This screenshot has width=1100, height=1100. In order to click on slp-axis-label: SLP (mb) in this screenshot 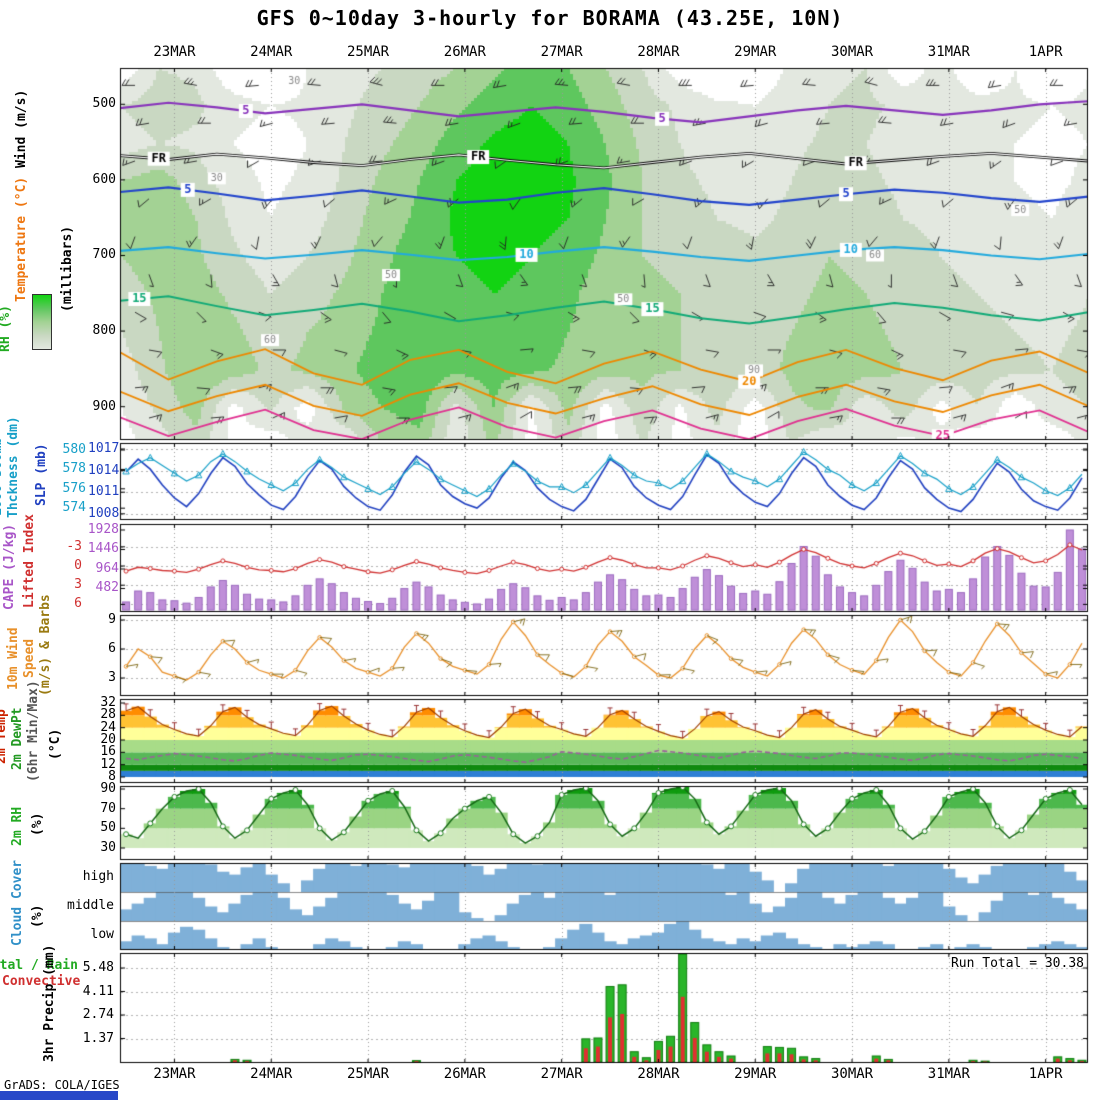, I will do `click(41, 474)`.